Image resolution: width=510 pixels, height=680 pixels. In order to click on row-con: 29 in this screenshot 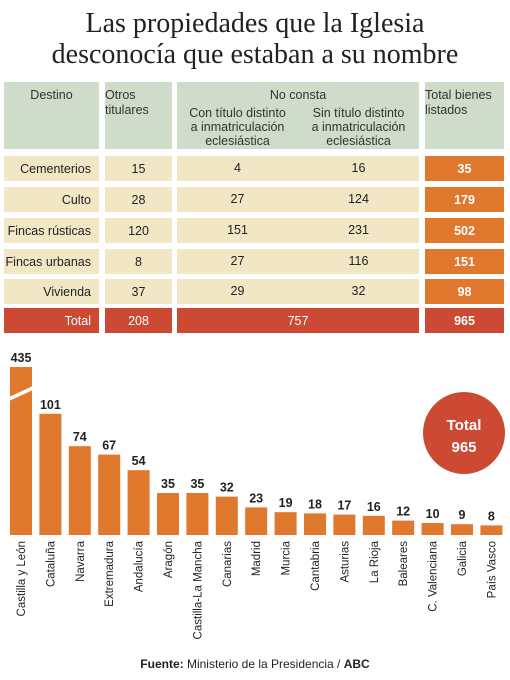, I will do `click(237, 291)`.